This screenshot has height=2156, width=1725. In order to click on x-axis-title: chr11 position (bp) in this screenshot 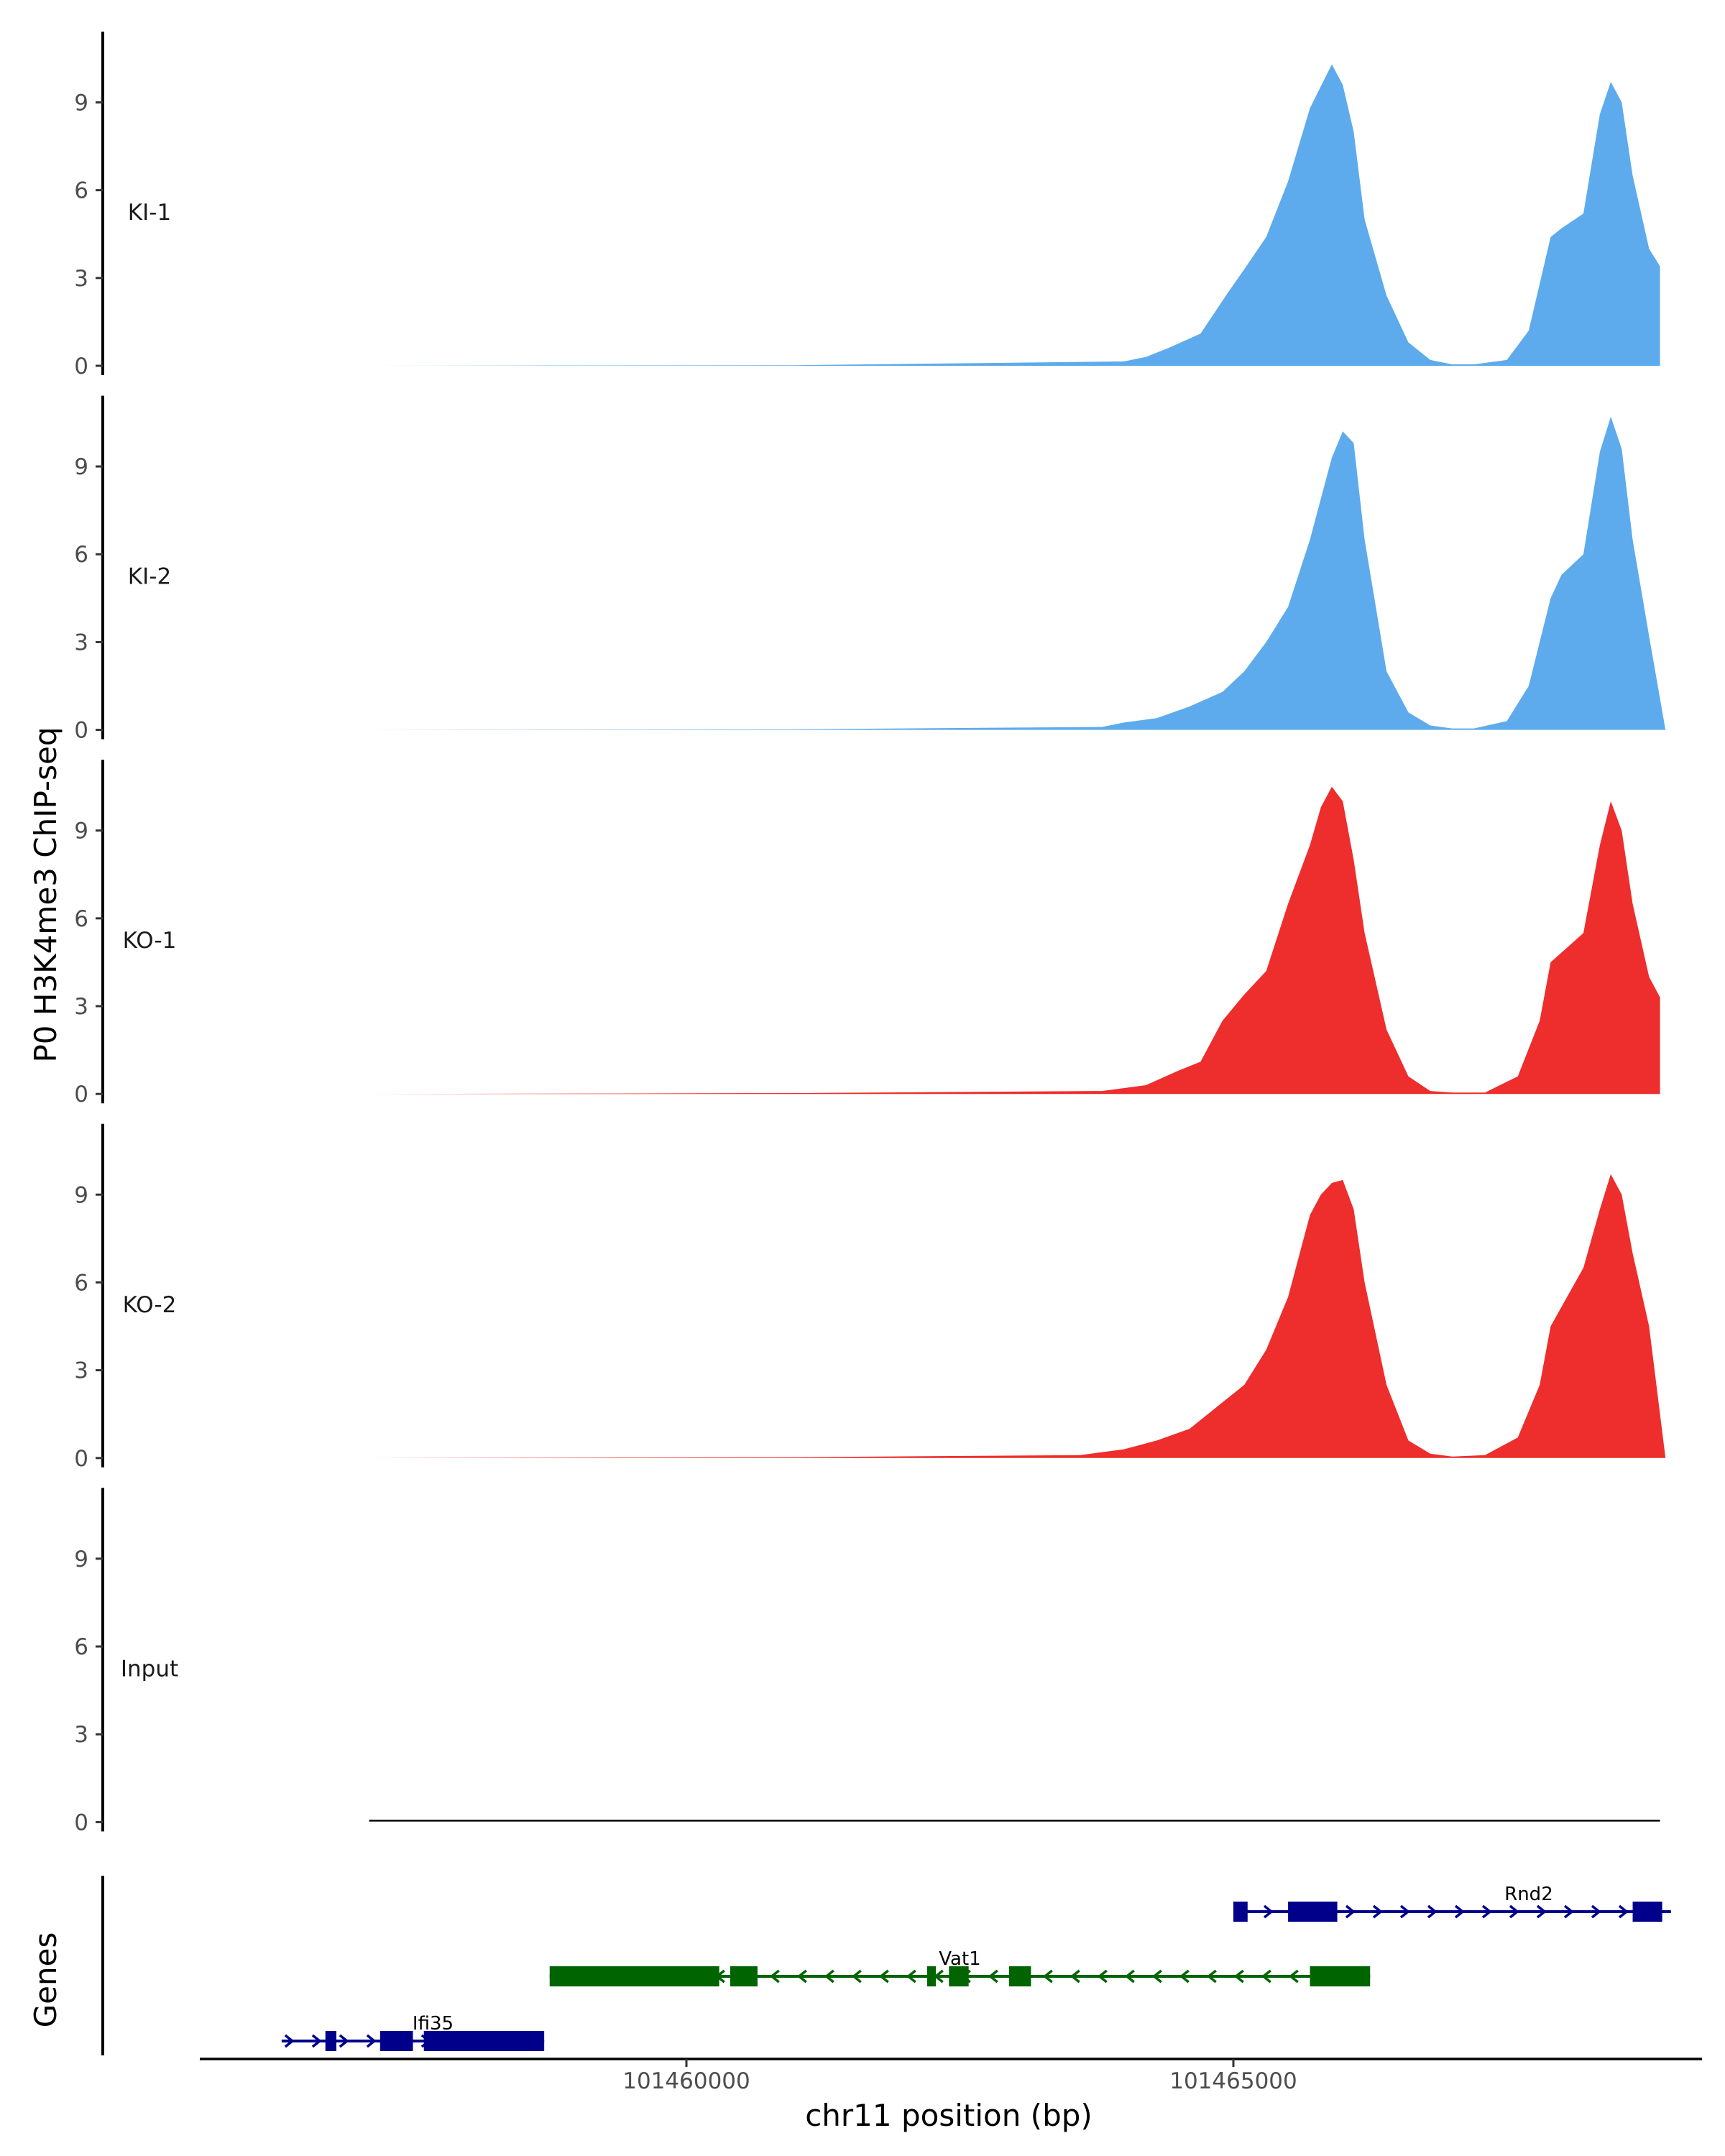, I will do `click(948, 2115)`.